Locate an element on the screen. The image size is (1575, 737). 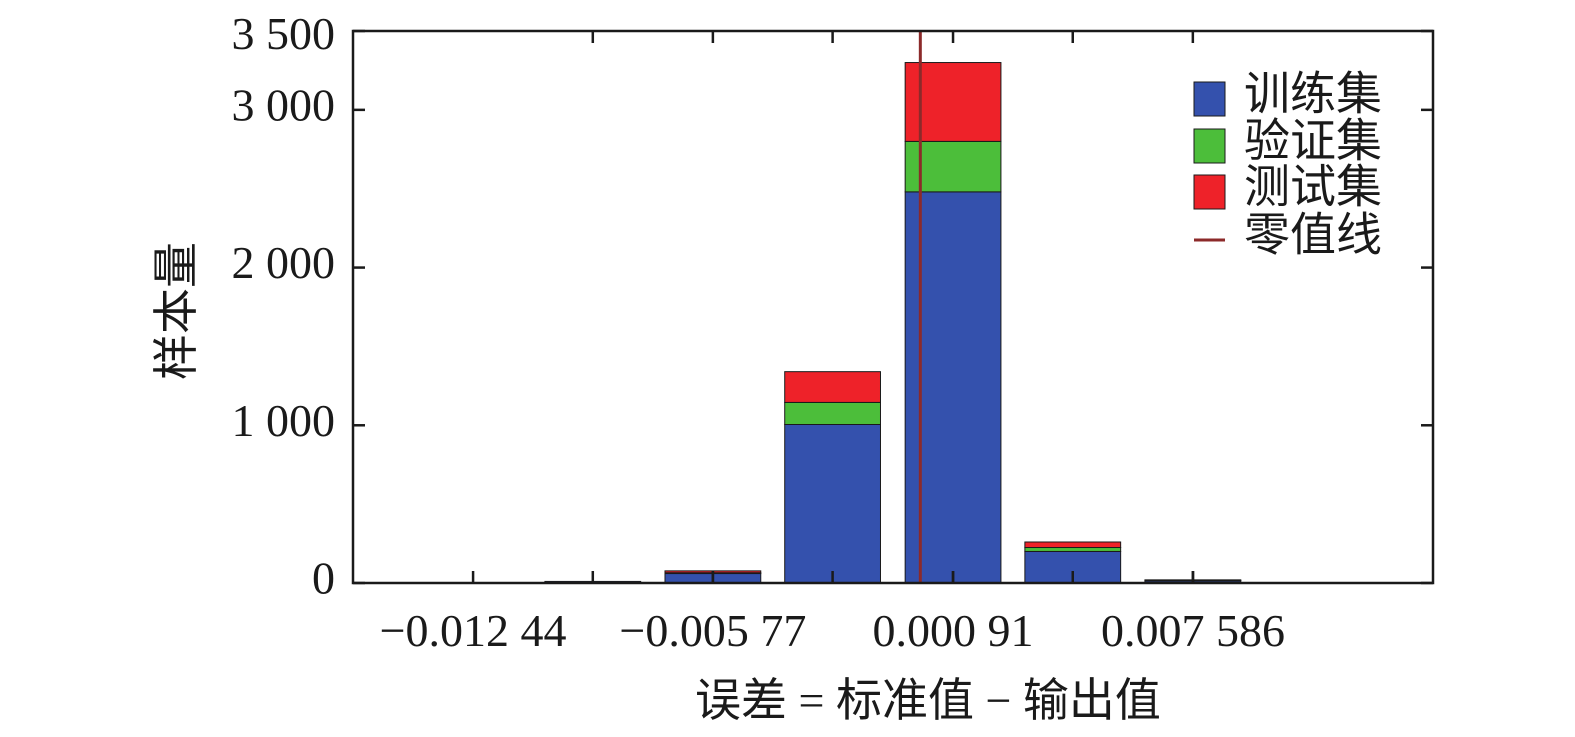
y-axis-label: 样本量 is located at coordinates (176, 311).